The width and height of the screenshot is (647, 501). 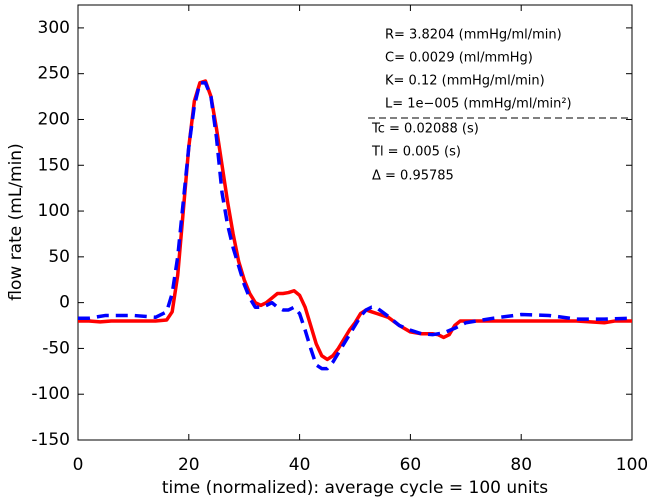 I want to click on x-tick-label: 0, so click(x=78, y=465).